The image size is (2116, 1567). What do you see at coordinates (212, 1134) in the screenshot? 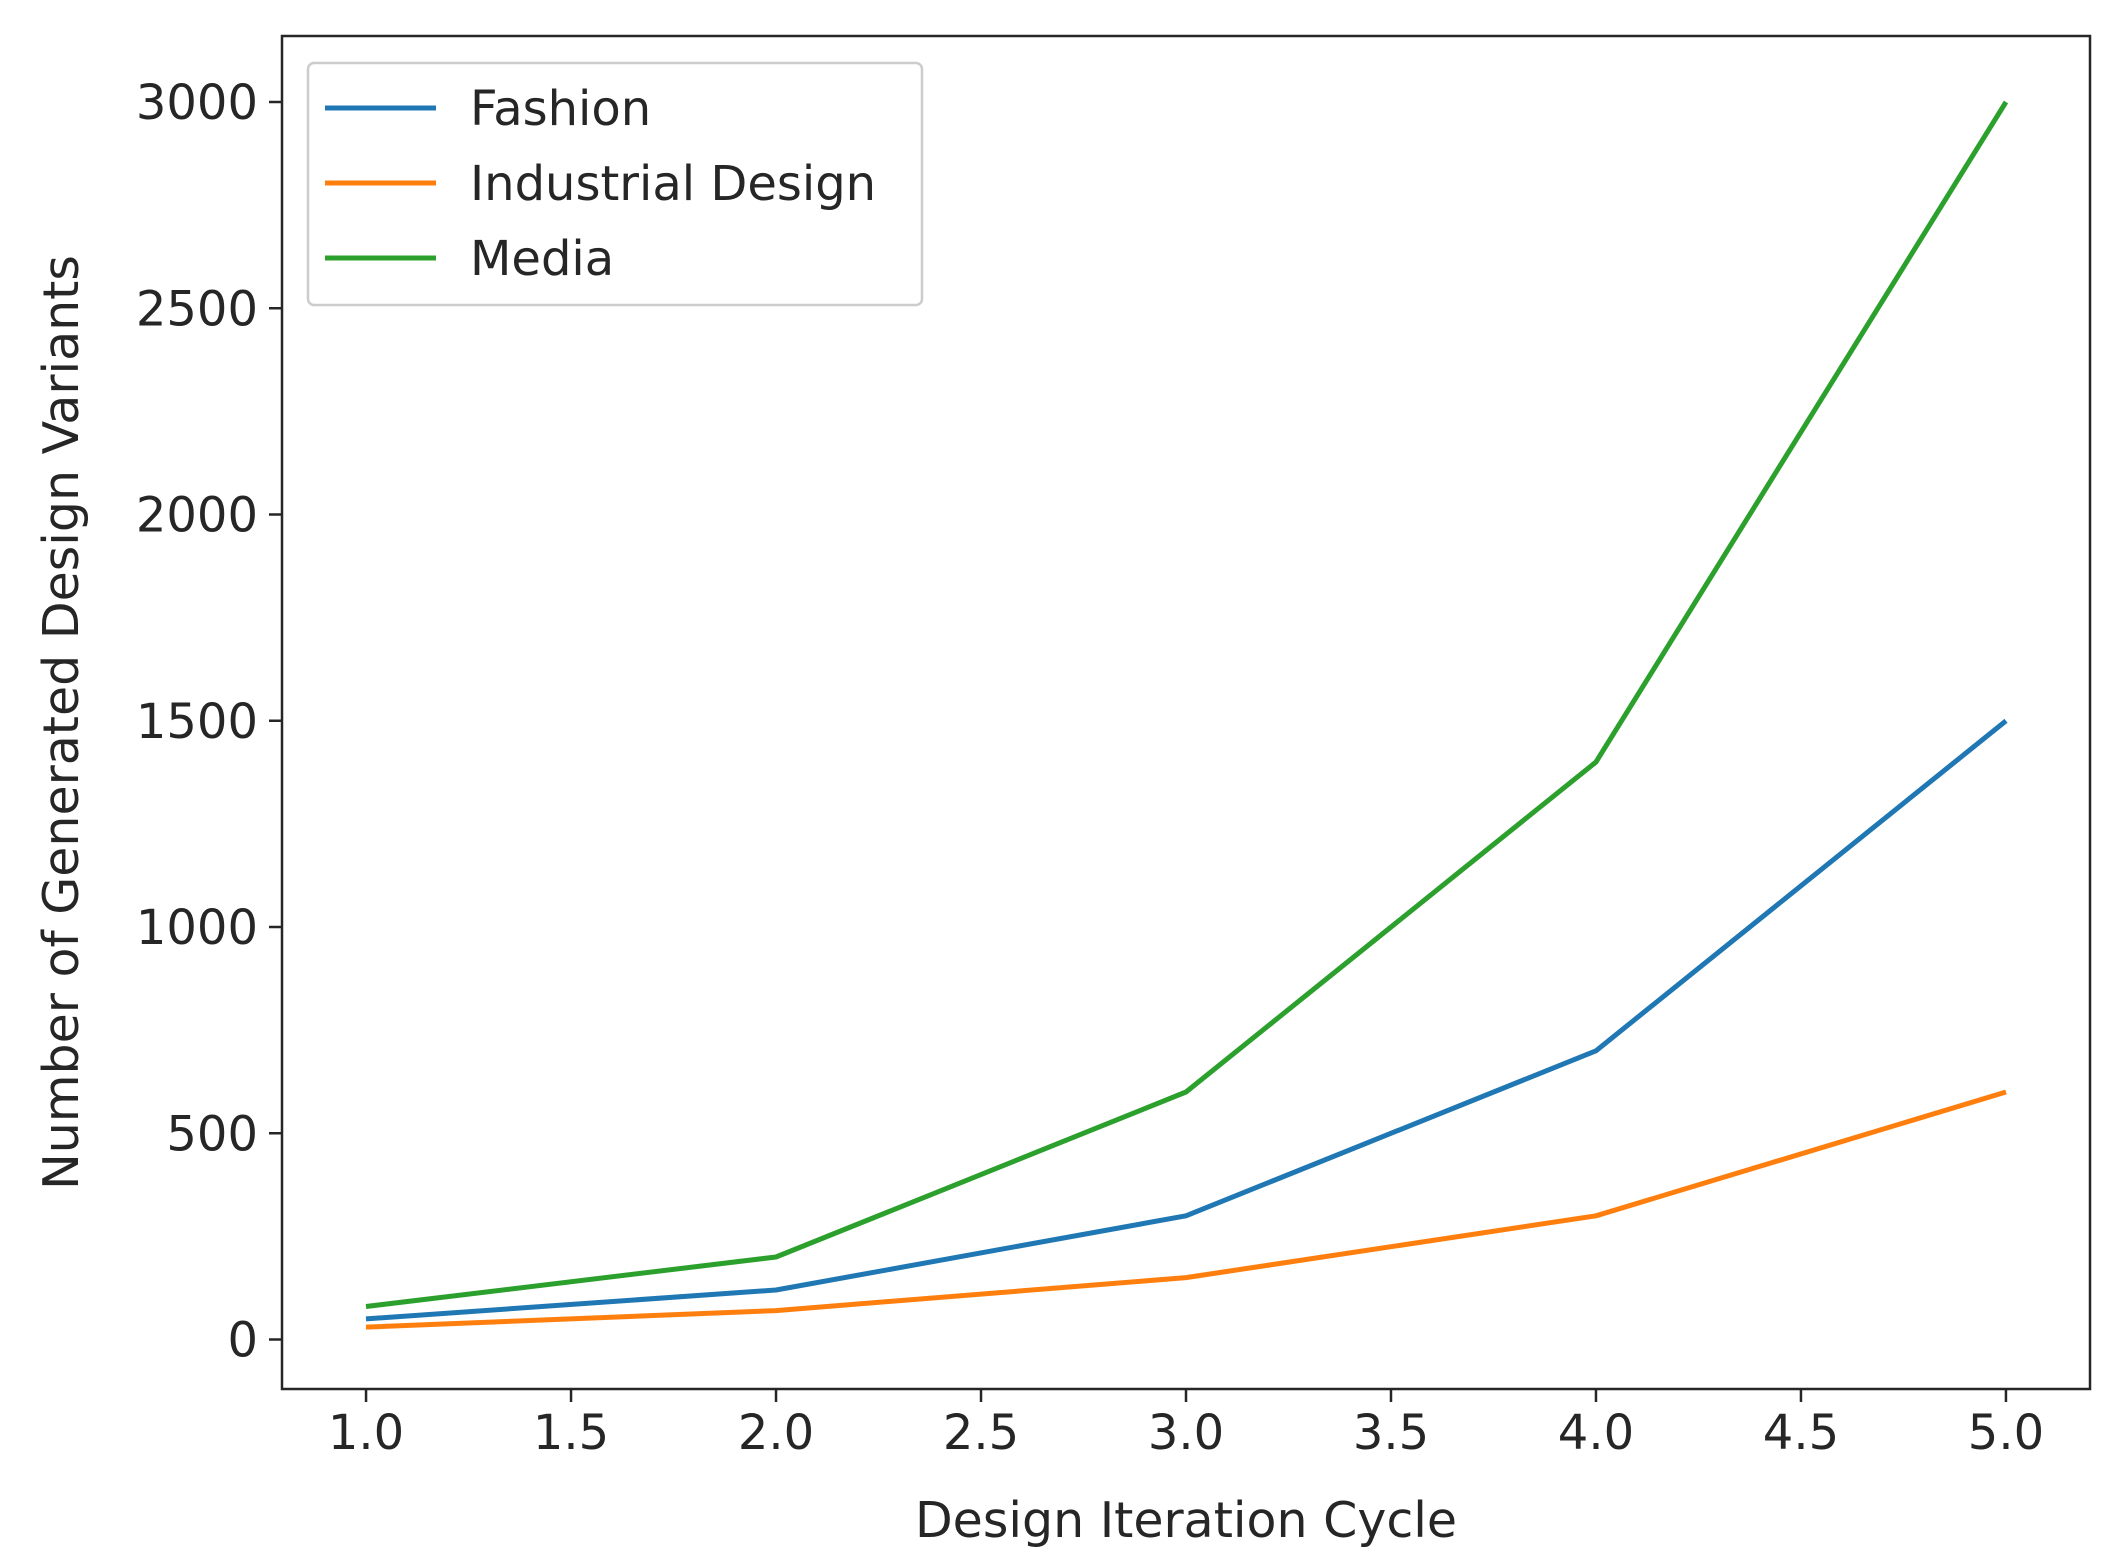
I see `y-tick-label: 500` at bounding box center [212, 1134].